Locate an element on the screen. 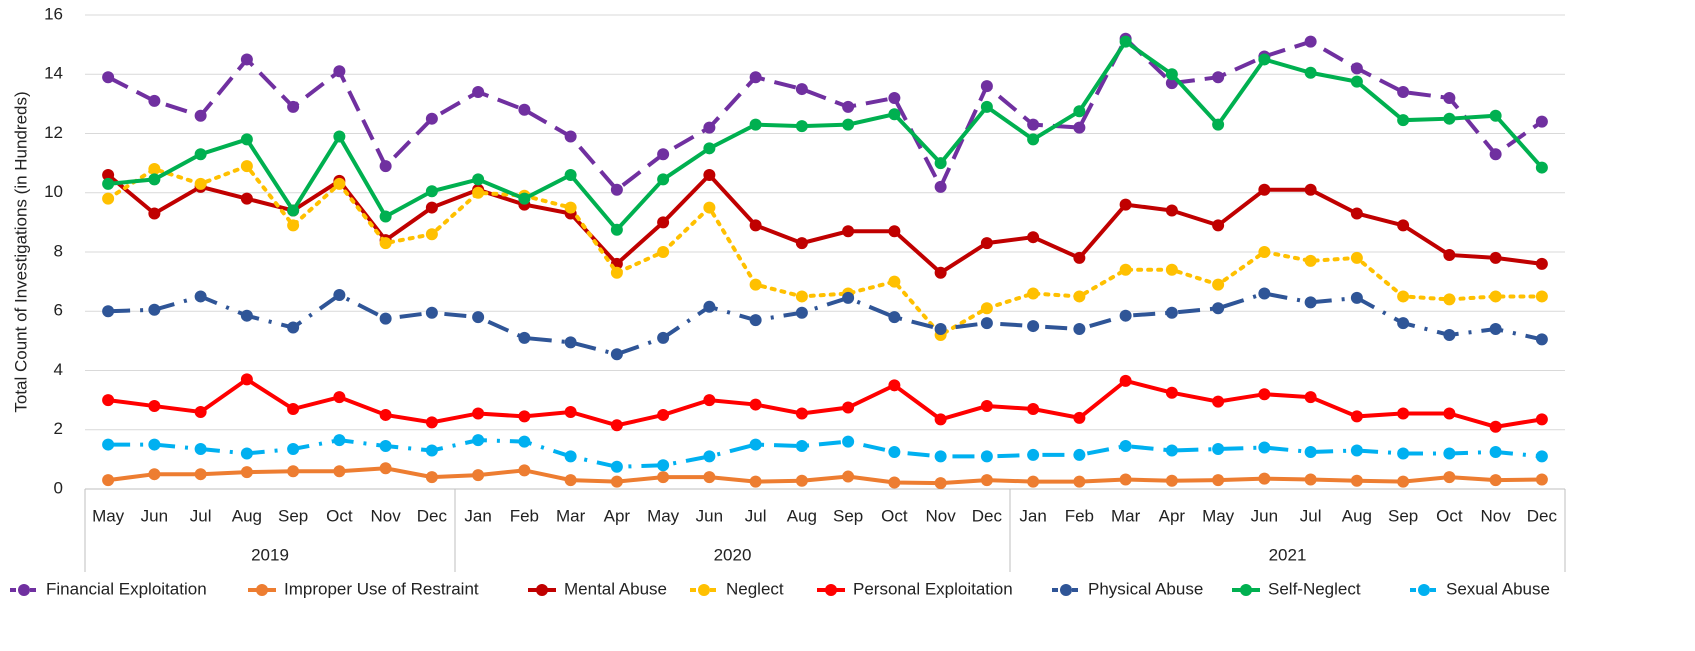 Image resolution: width=1695 pixels, height=651 pixels. x-tick-label: Oct is located at coordinates (339, 515).